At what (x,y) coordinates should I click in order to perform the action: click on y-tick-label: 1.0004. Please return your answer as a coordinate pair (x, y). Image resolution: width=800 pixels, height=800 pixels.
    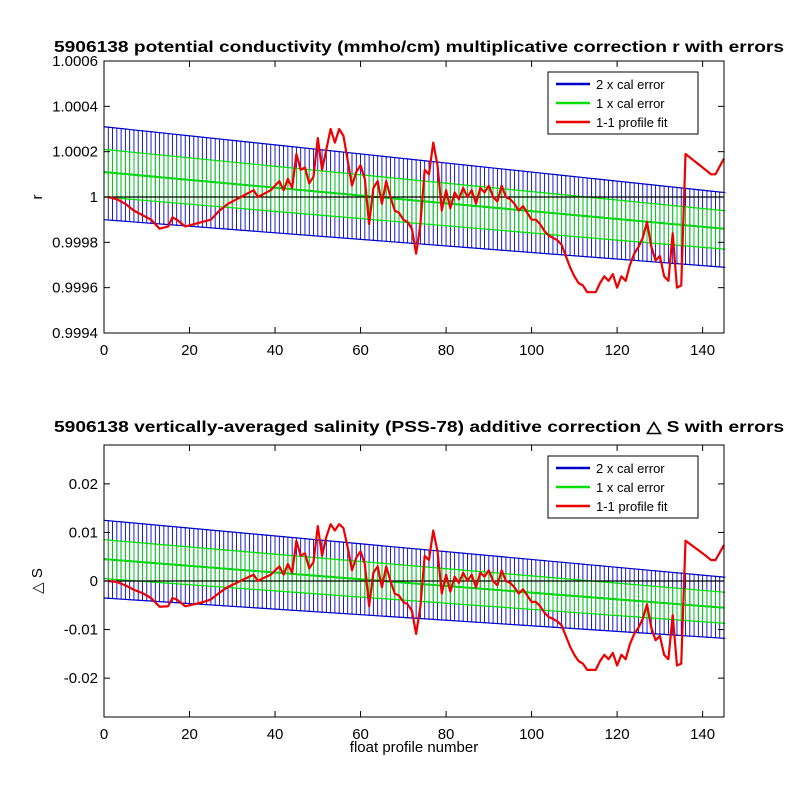
    Looking at the image, I should click on (75, 106).